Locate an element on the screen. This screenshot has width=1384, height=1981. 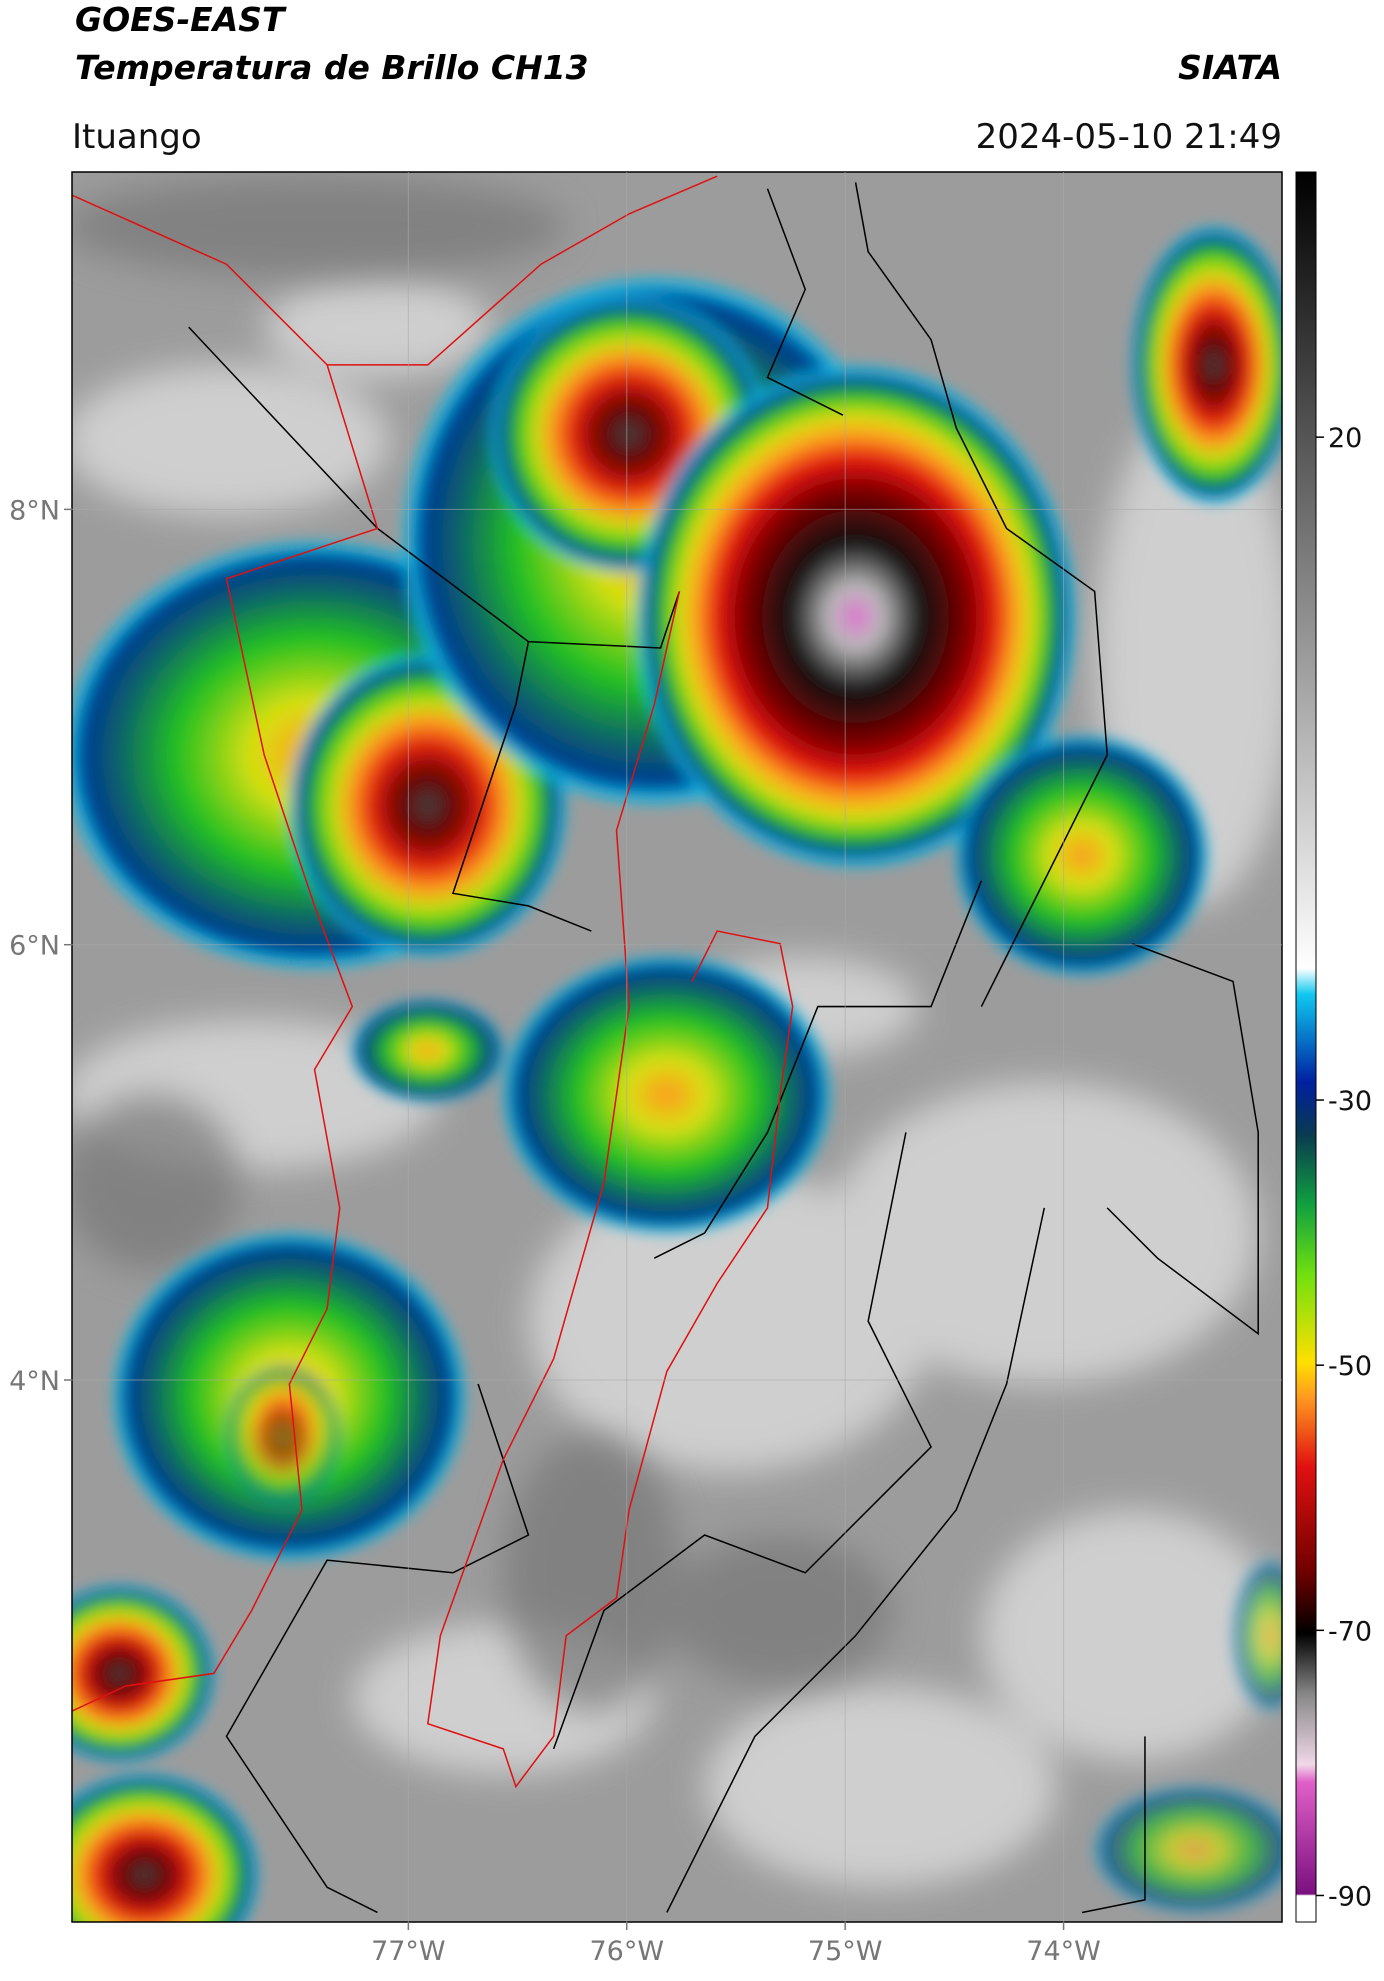
y-tick-label: 6°N is located at coordinates (34, 946).